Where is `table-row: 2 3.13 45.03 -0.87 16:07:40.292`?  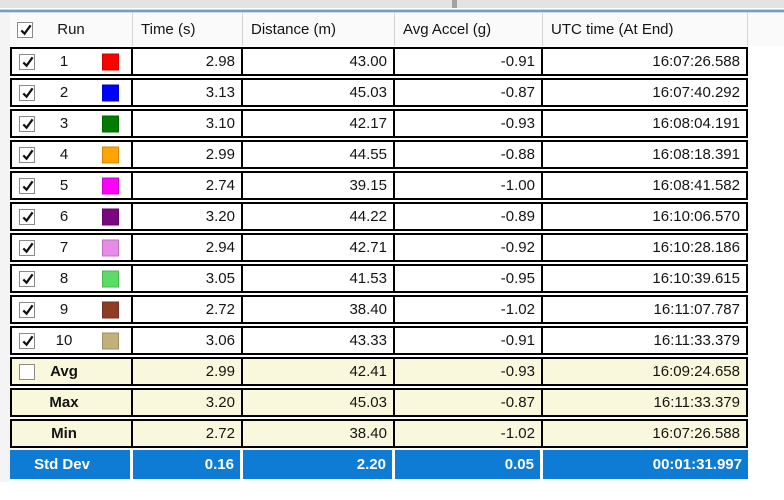
table-row: 2 3.13 45.03 -0.87 16:07:40.292 is located at coordinates (379, 92).